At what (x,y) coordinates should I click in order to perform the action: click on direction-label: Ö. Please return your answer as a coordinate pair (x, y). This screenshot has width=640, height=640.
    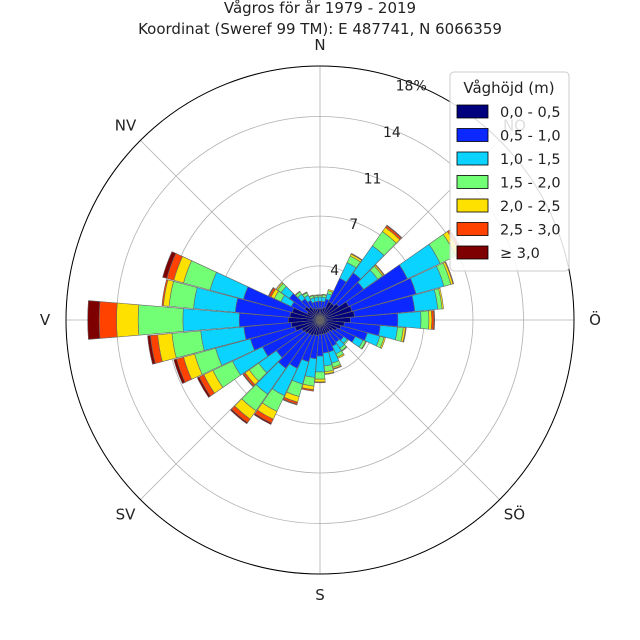
    Looking at the image, I should click on (595, 319).